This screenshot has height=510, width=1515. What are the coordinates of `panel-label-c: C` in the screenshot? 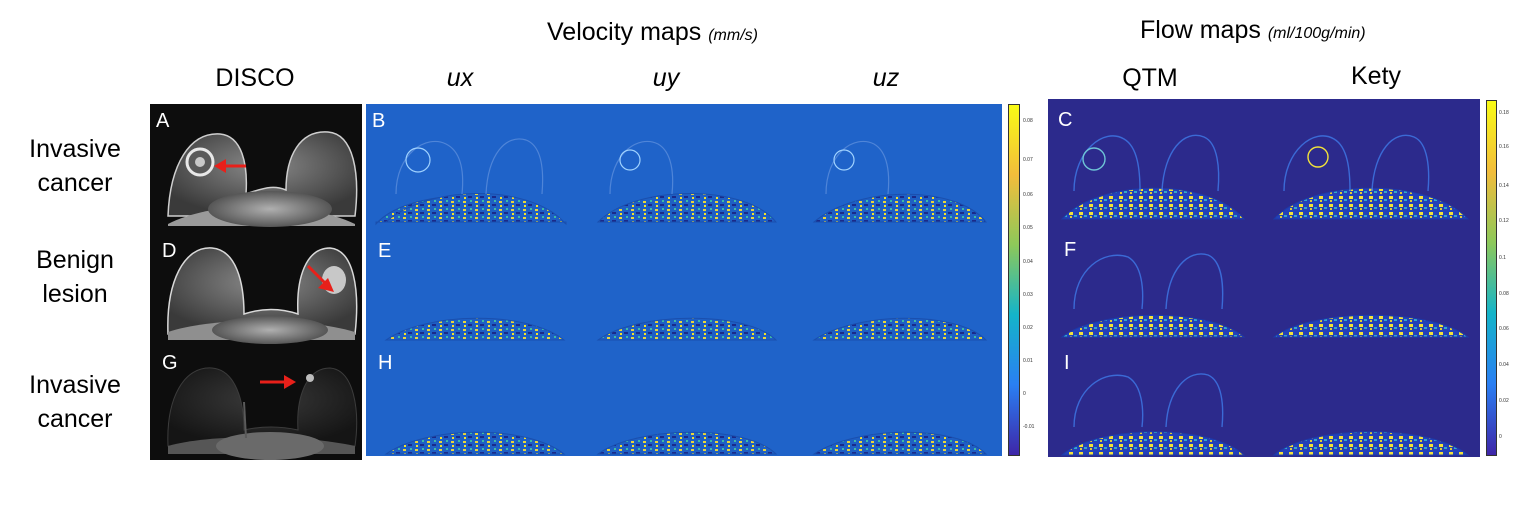 It's located at (1065, 120).